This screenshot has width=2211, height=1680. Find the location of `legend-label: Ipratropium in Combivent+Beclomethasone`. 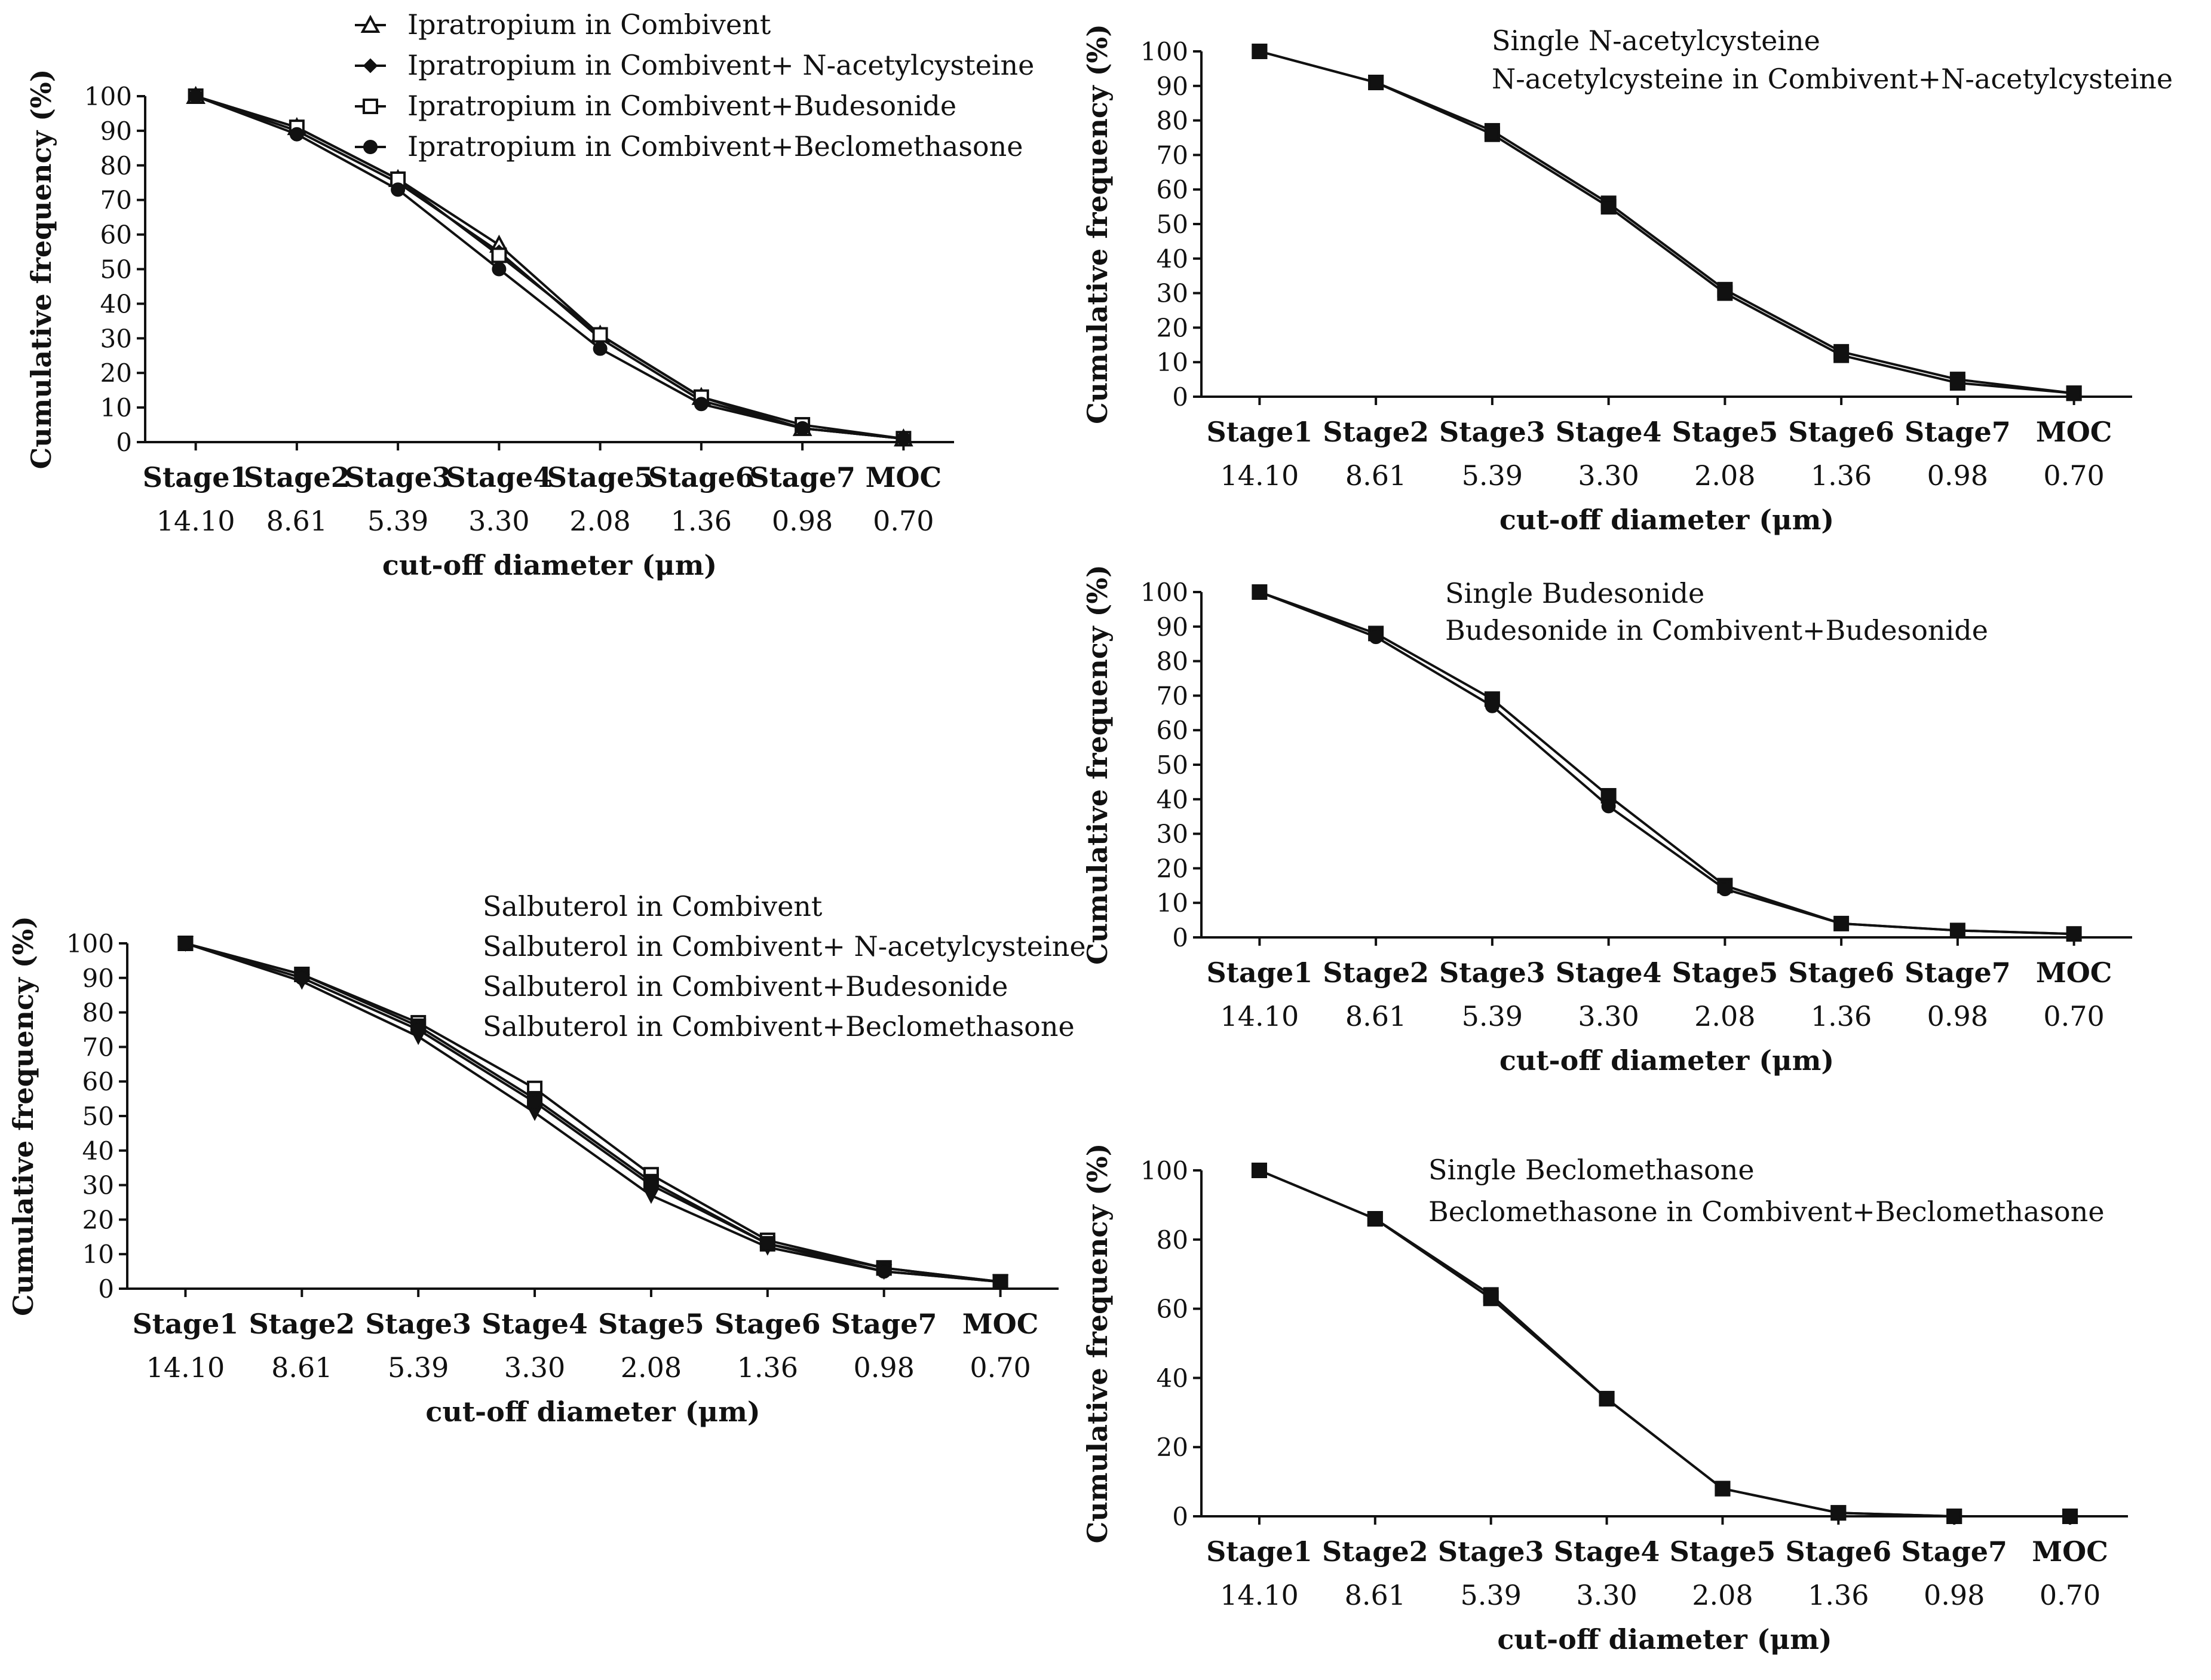

legend-label: Ipratropium in Combivent+Beclomethasone is located at coordinates (715, 146).